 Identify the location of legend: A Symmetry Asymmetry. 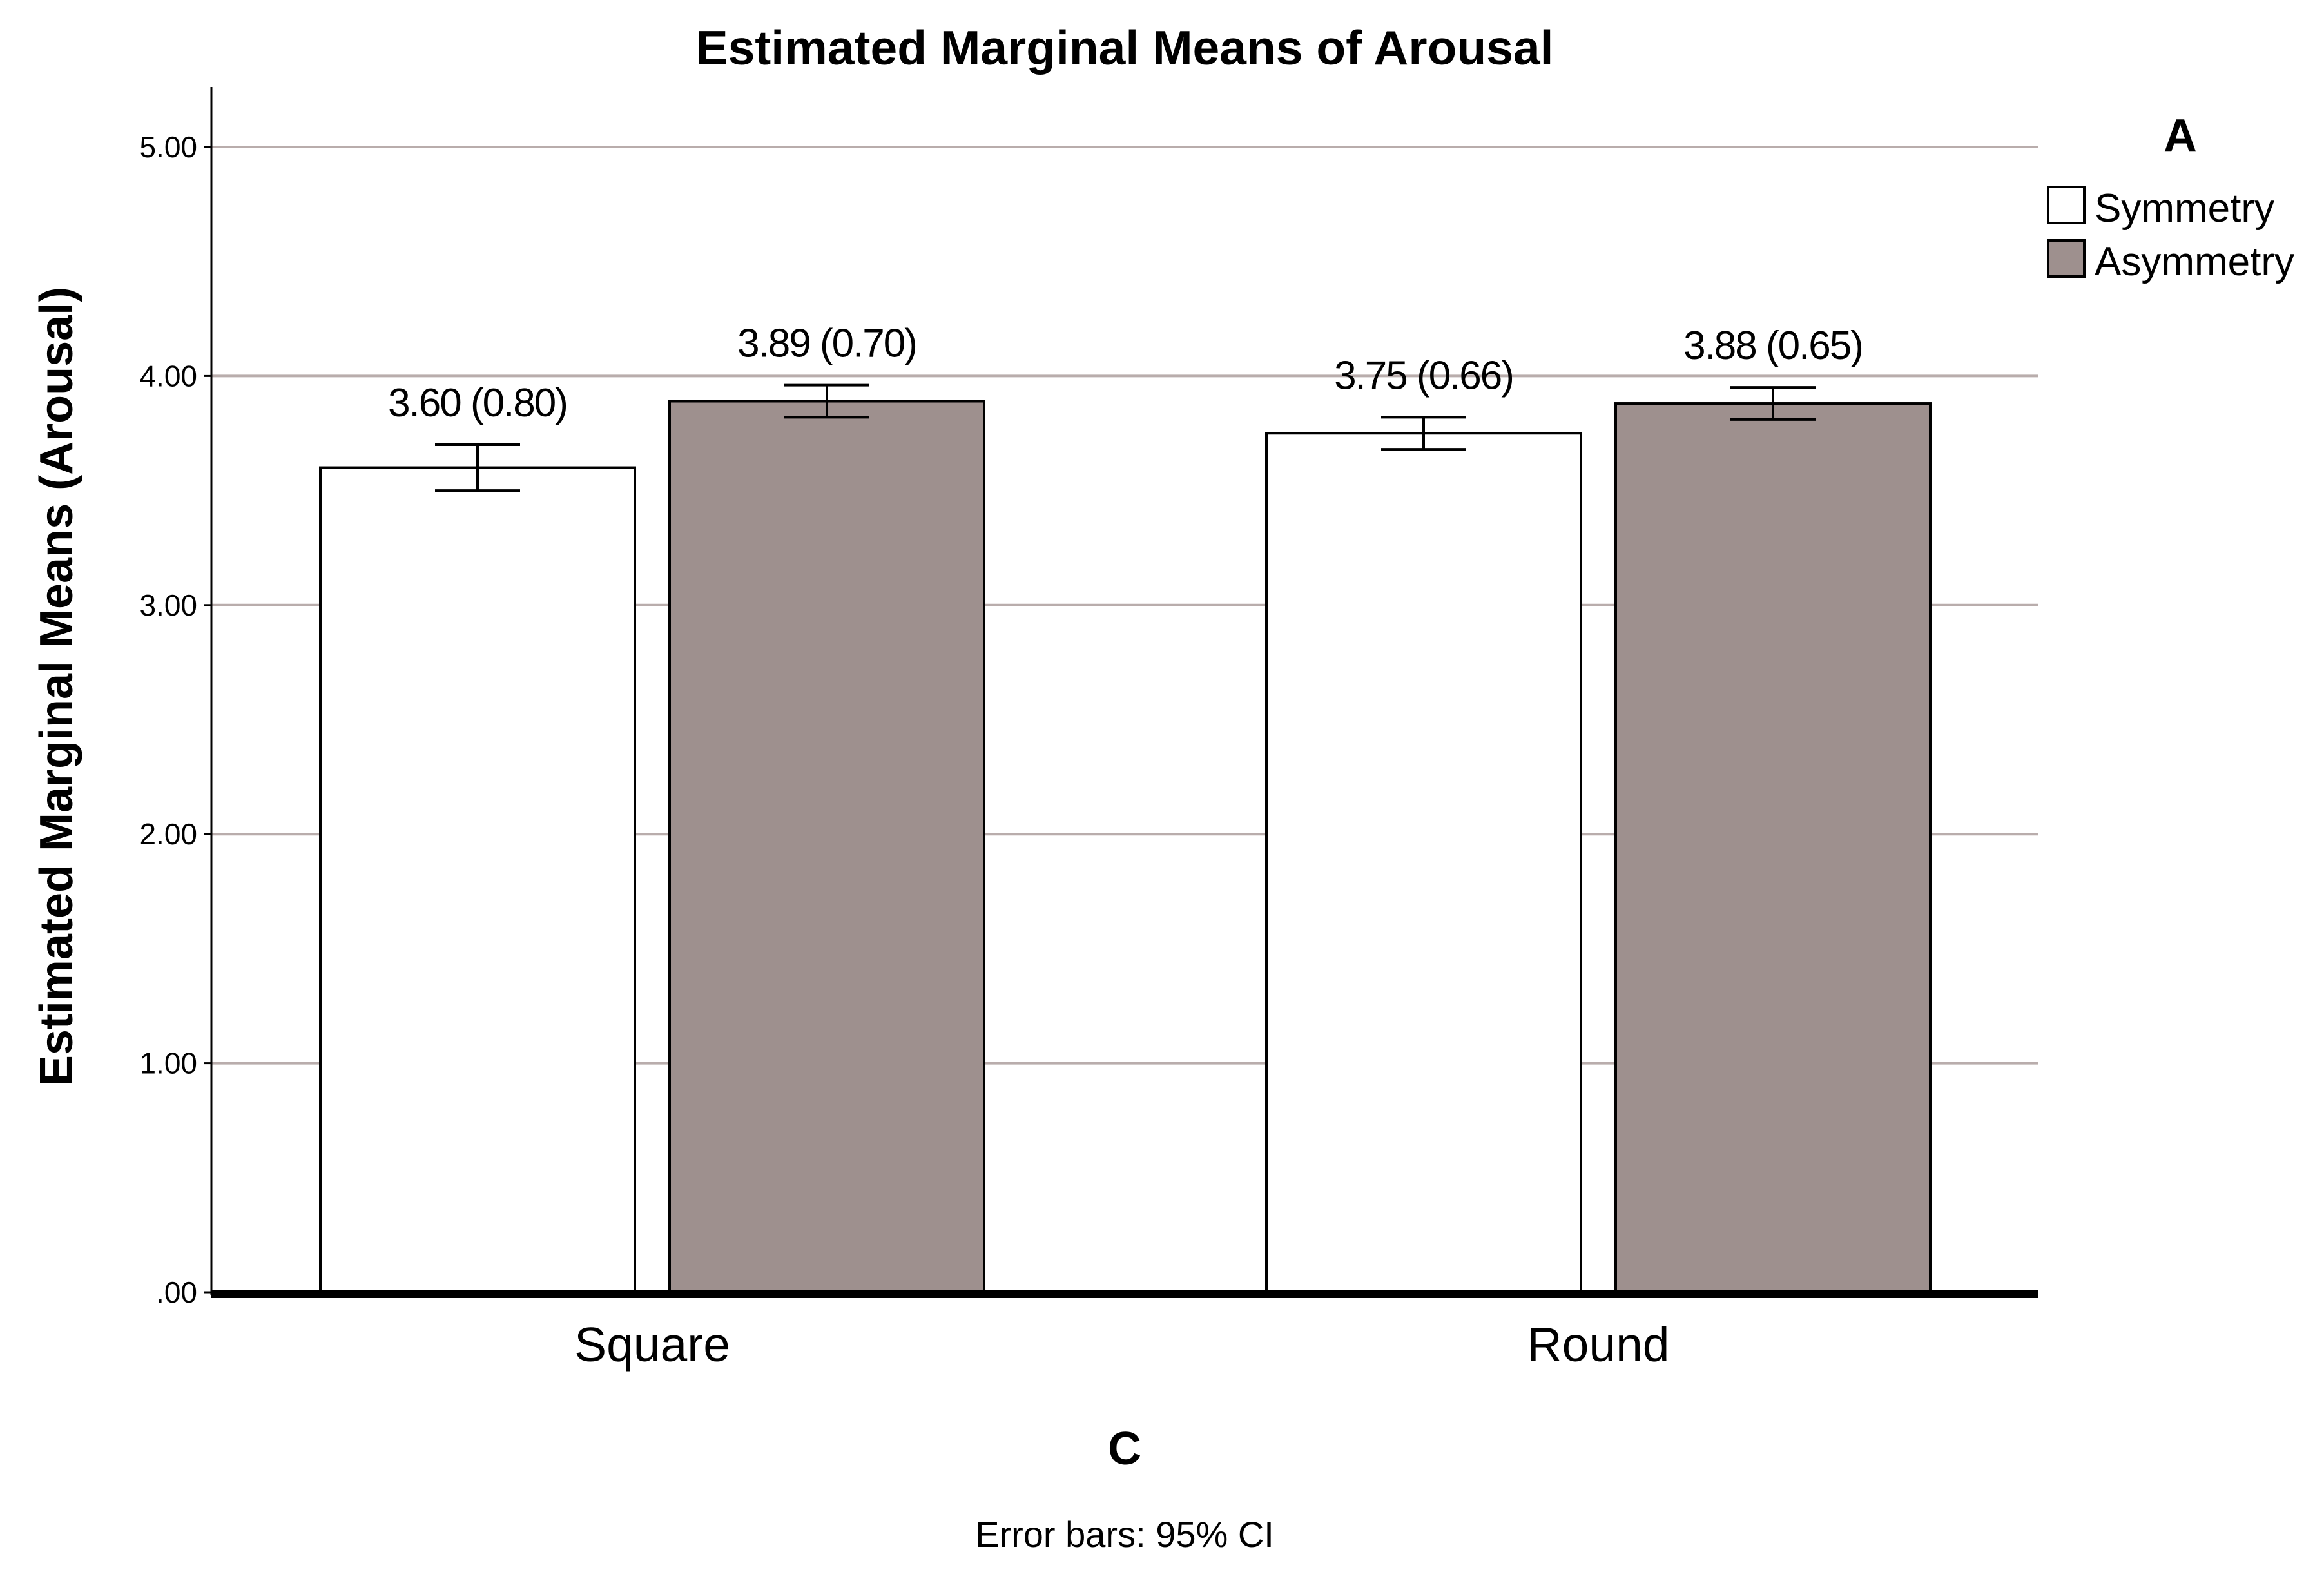
(2170, 197).